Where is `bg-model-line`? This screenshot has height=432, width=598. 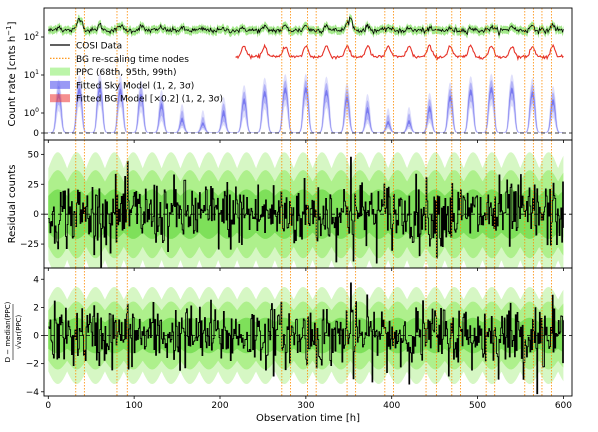 bg-model-line is located at coordinates (399, 52).